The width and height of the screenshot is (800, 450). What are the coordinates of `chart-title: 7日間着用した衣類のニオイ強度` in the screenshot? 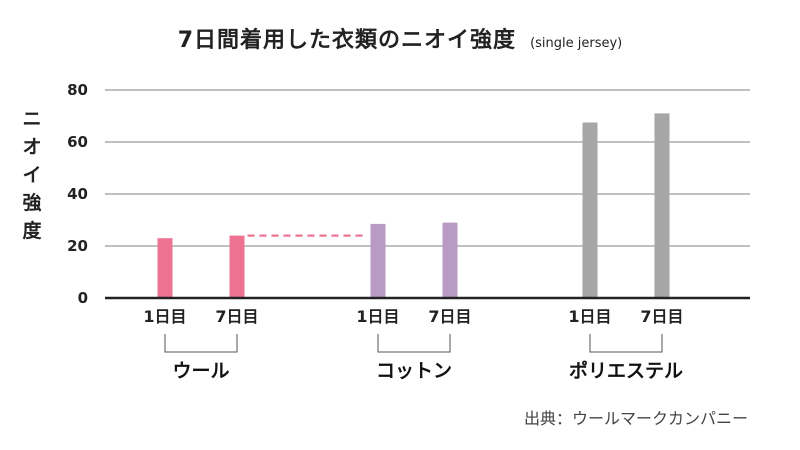 It's located at (347, 40).